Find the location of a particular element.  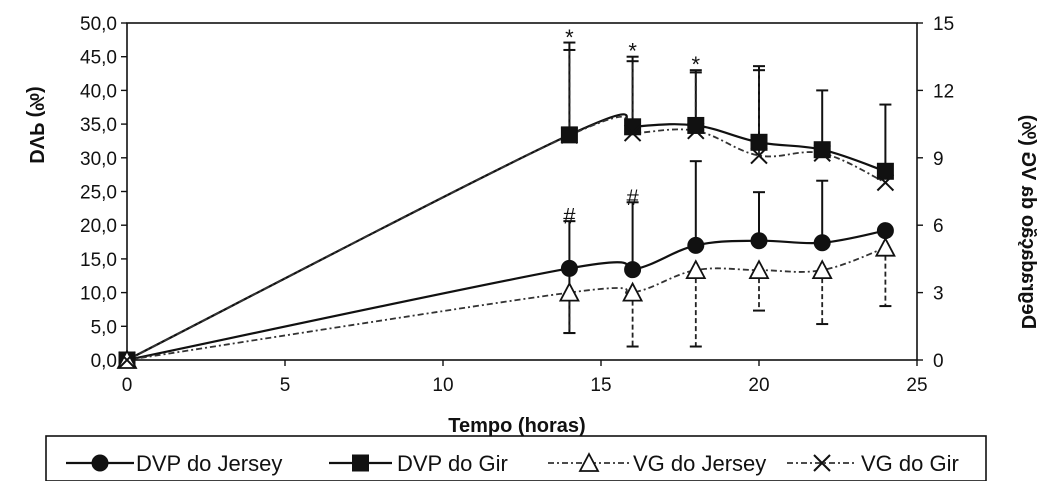

y-right-tick-label: 9 is located at coordinates (938, 159).